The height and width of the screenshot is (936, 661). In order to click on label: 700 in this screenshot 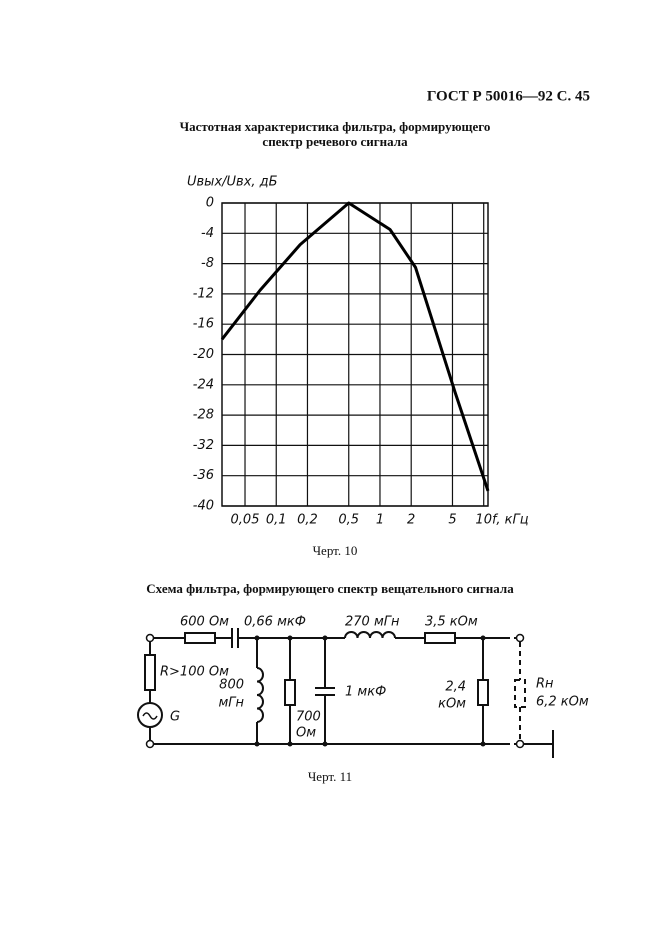, I will do `click(308, 717)`.